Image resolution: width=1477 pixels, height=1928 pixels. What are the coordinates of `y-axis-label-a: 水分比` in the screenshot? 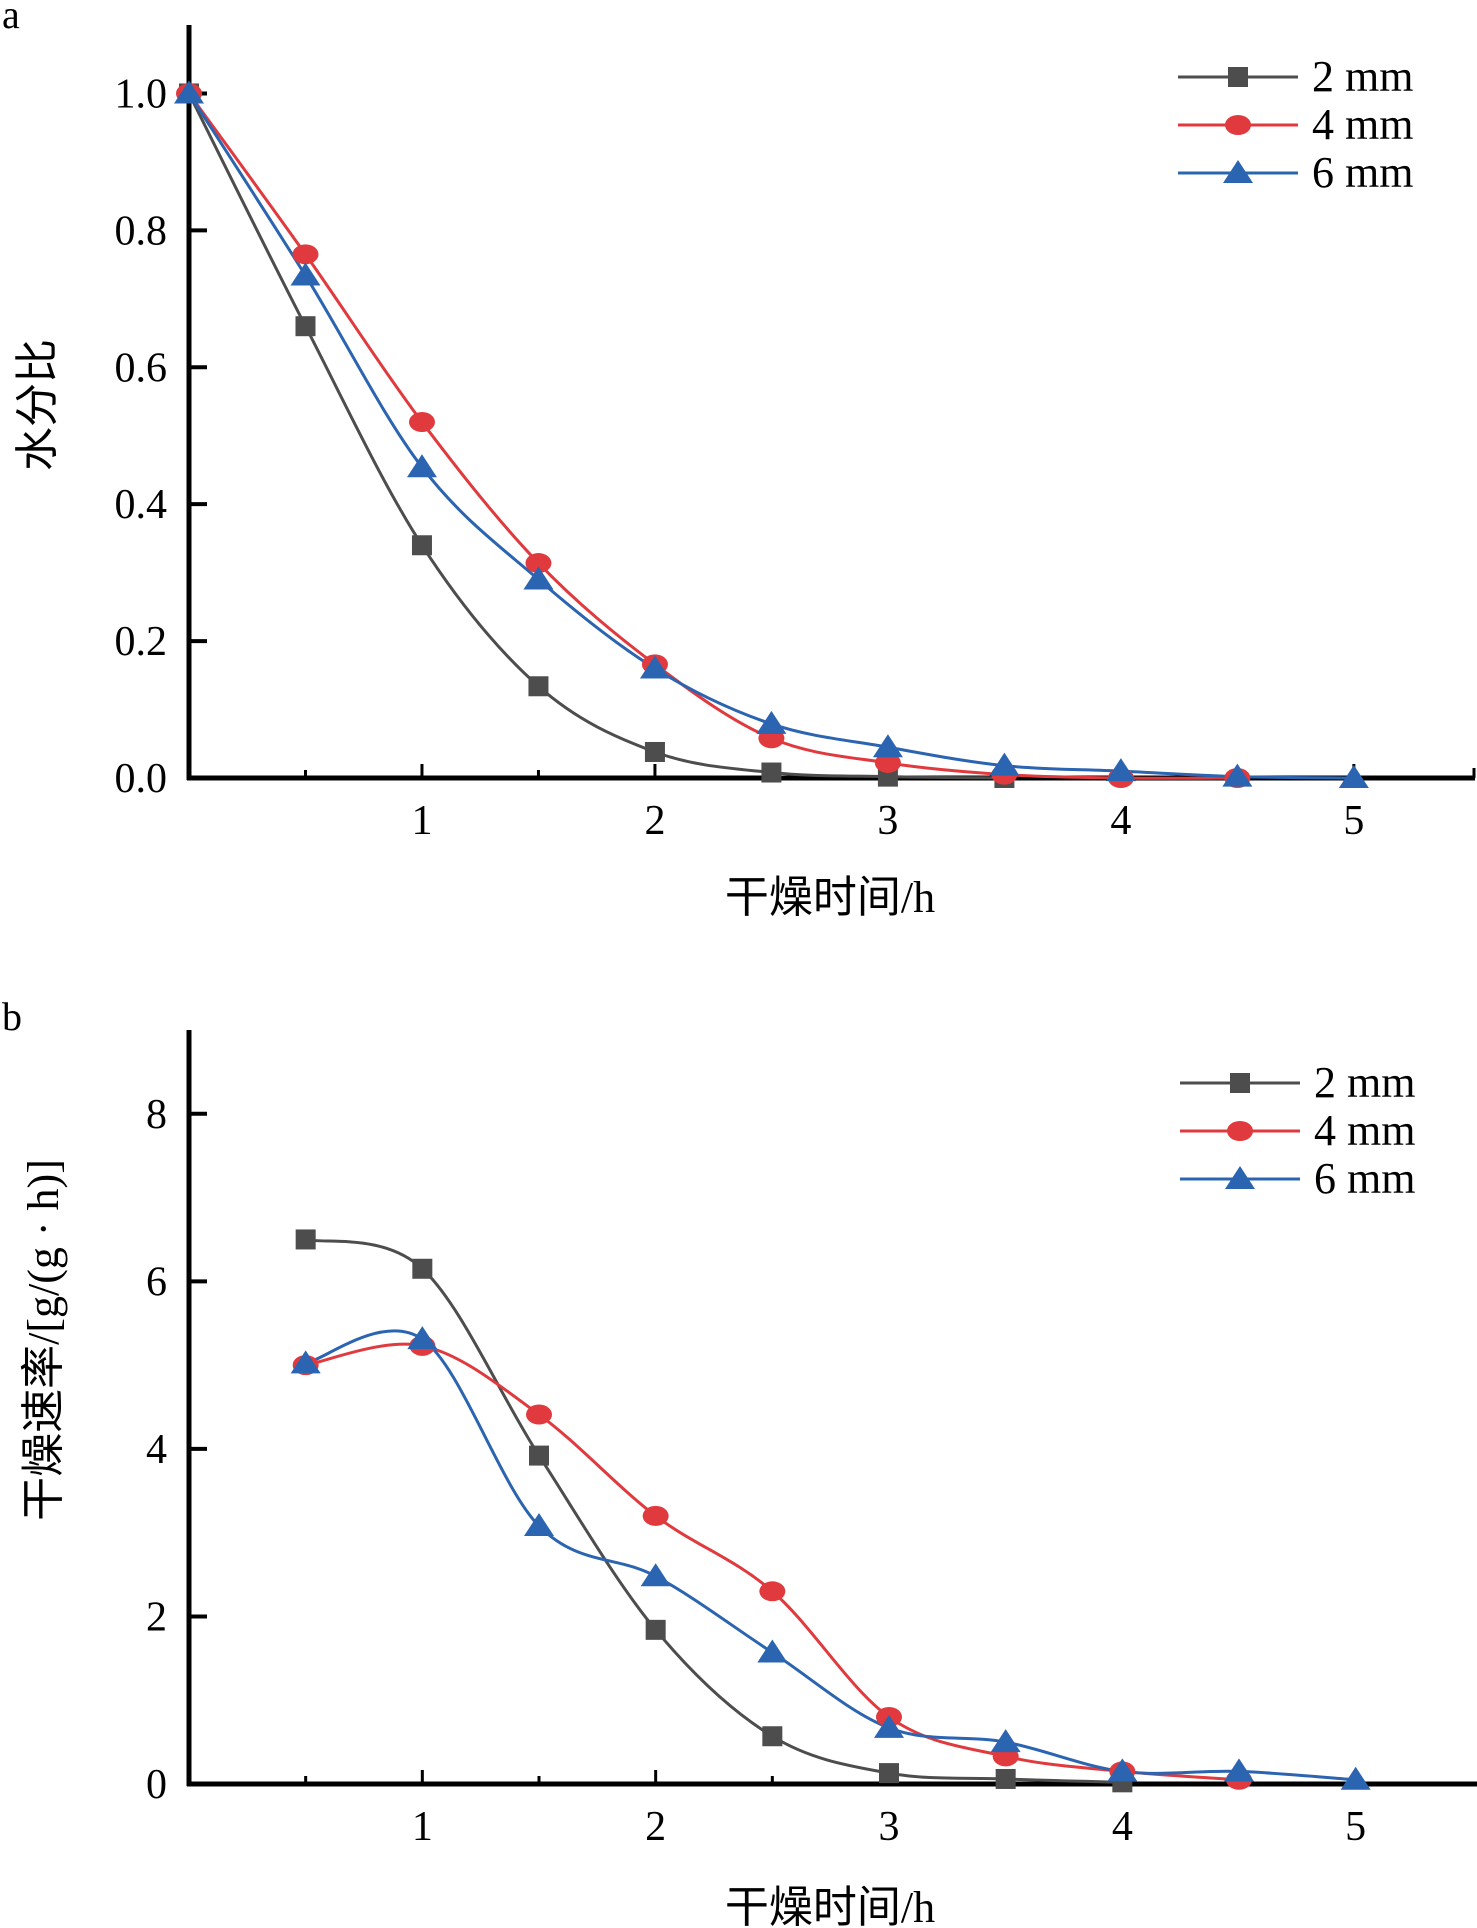 It's located at (37, 405).